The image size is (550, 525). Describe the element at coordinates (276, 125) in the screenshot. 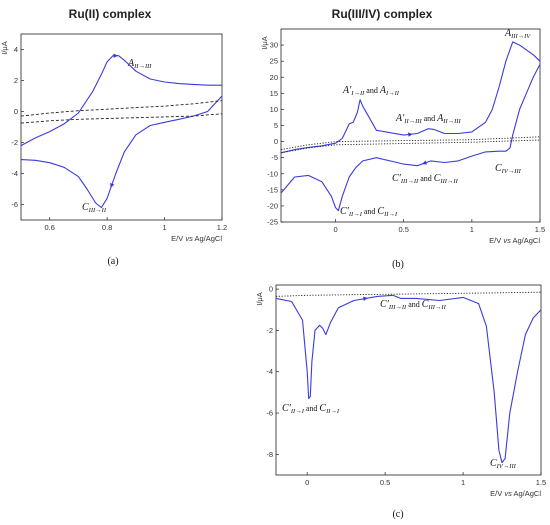

I see `y-tick-label-b: 5` at that location.